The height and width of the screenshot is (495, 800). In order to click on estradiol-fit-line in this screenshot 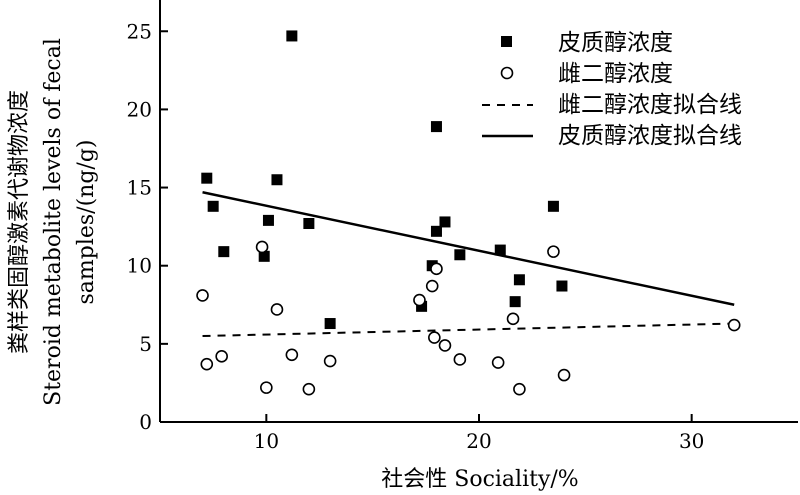, I will do `click(468, 330)`.